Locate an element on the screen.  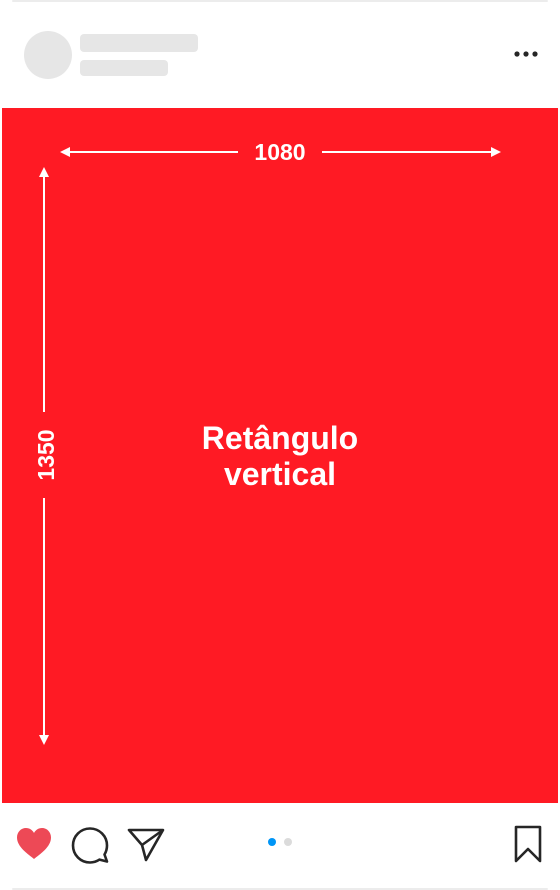
width-arrow-left-head is located at coordinates (65, 152).